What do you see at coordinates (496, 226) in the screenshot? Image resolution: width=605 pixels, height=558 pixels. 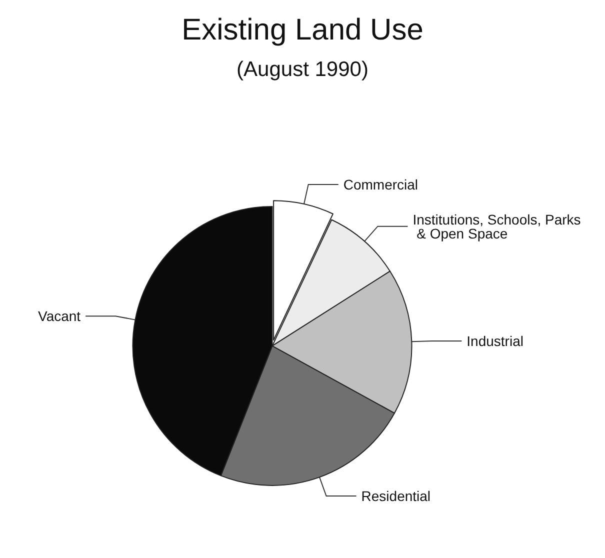 I see `slice-label: Institutions, Schools, Parks & Open Space` at bounding box center [496, 226].